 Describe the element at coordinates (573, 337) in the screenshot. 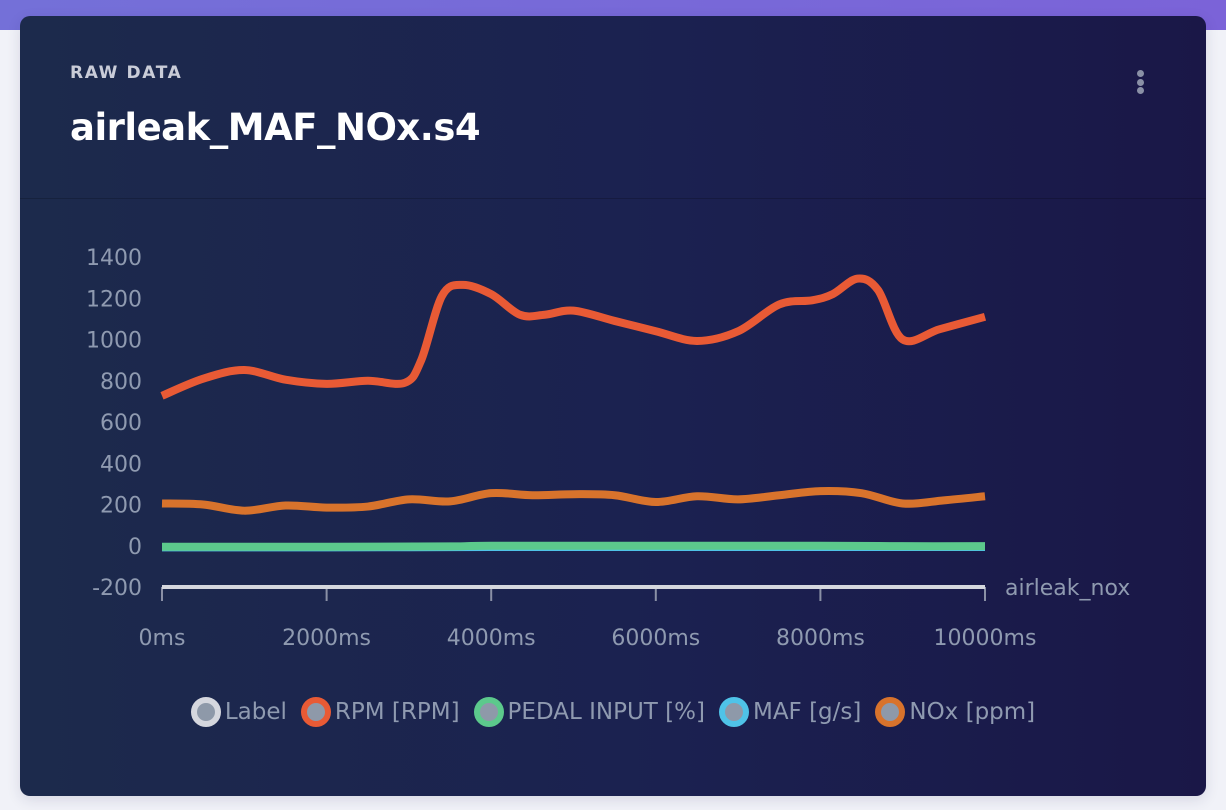

I see `series-line-rpm` at that location.